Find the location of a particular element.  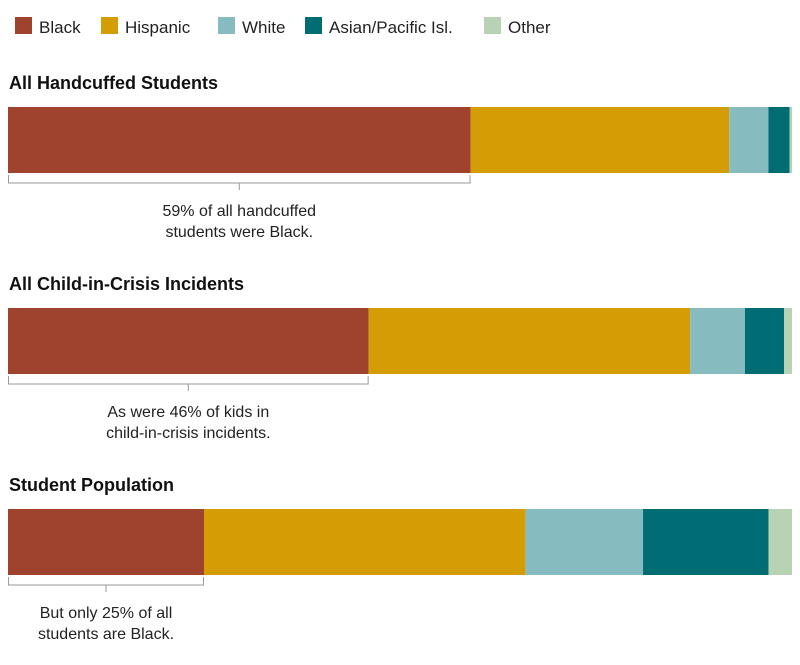

legend-label-white: White is located at coordinates (263, 27).